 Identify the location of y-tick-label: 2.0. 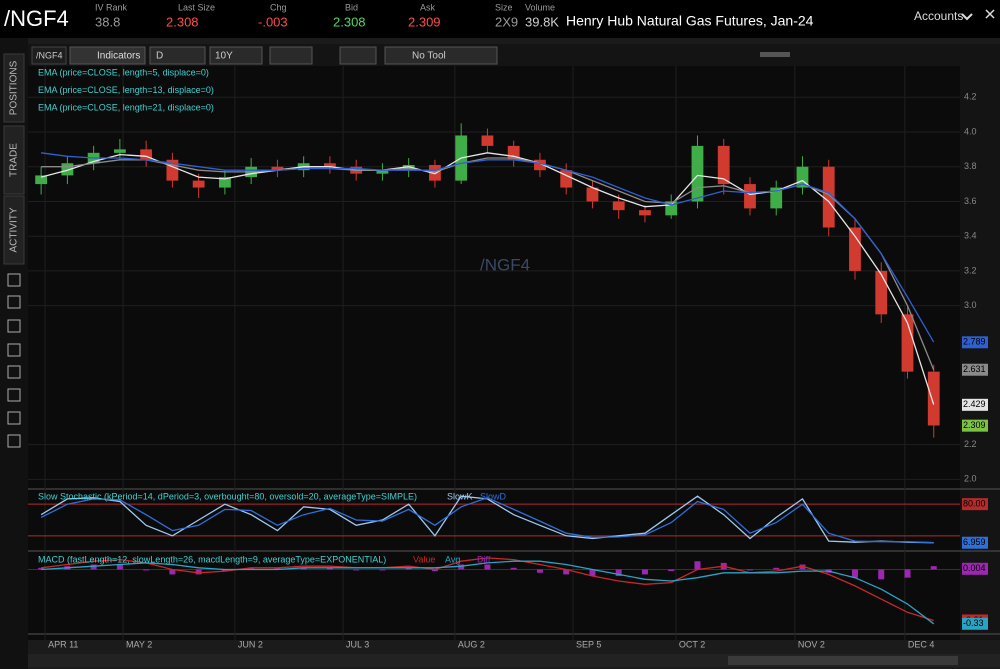
(970, 479).